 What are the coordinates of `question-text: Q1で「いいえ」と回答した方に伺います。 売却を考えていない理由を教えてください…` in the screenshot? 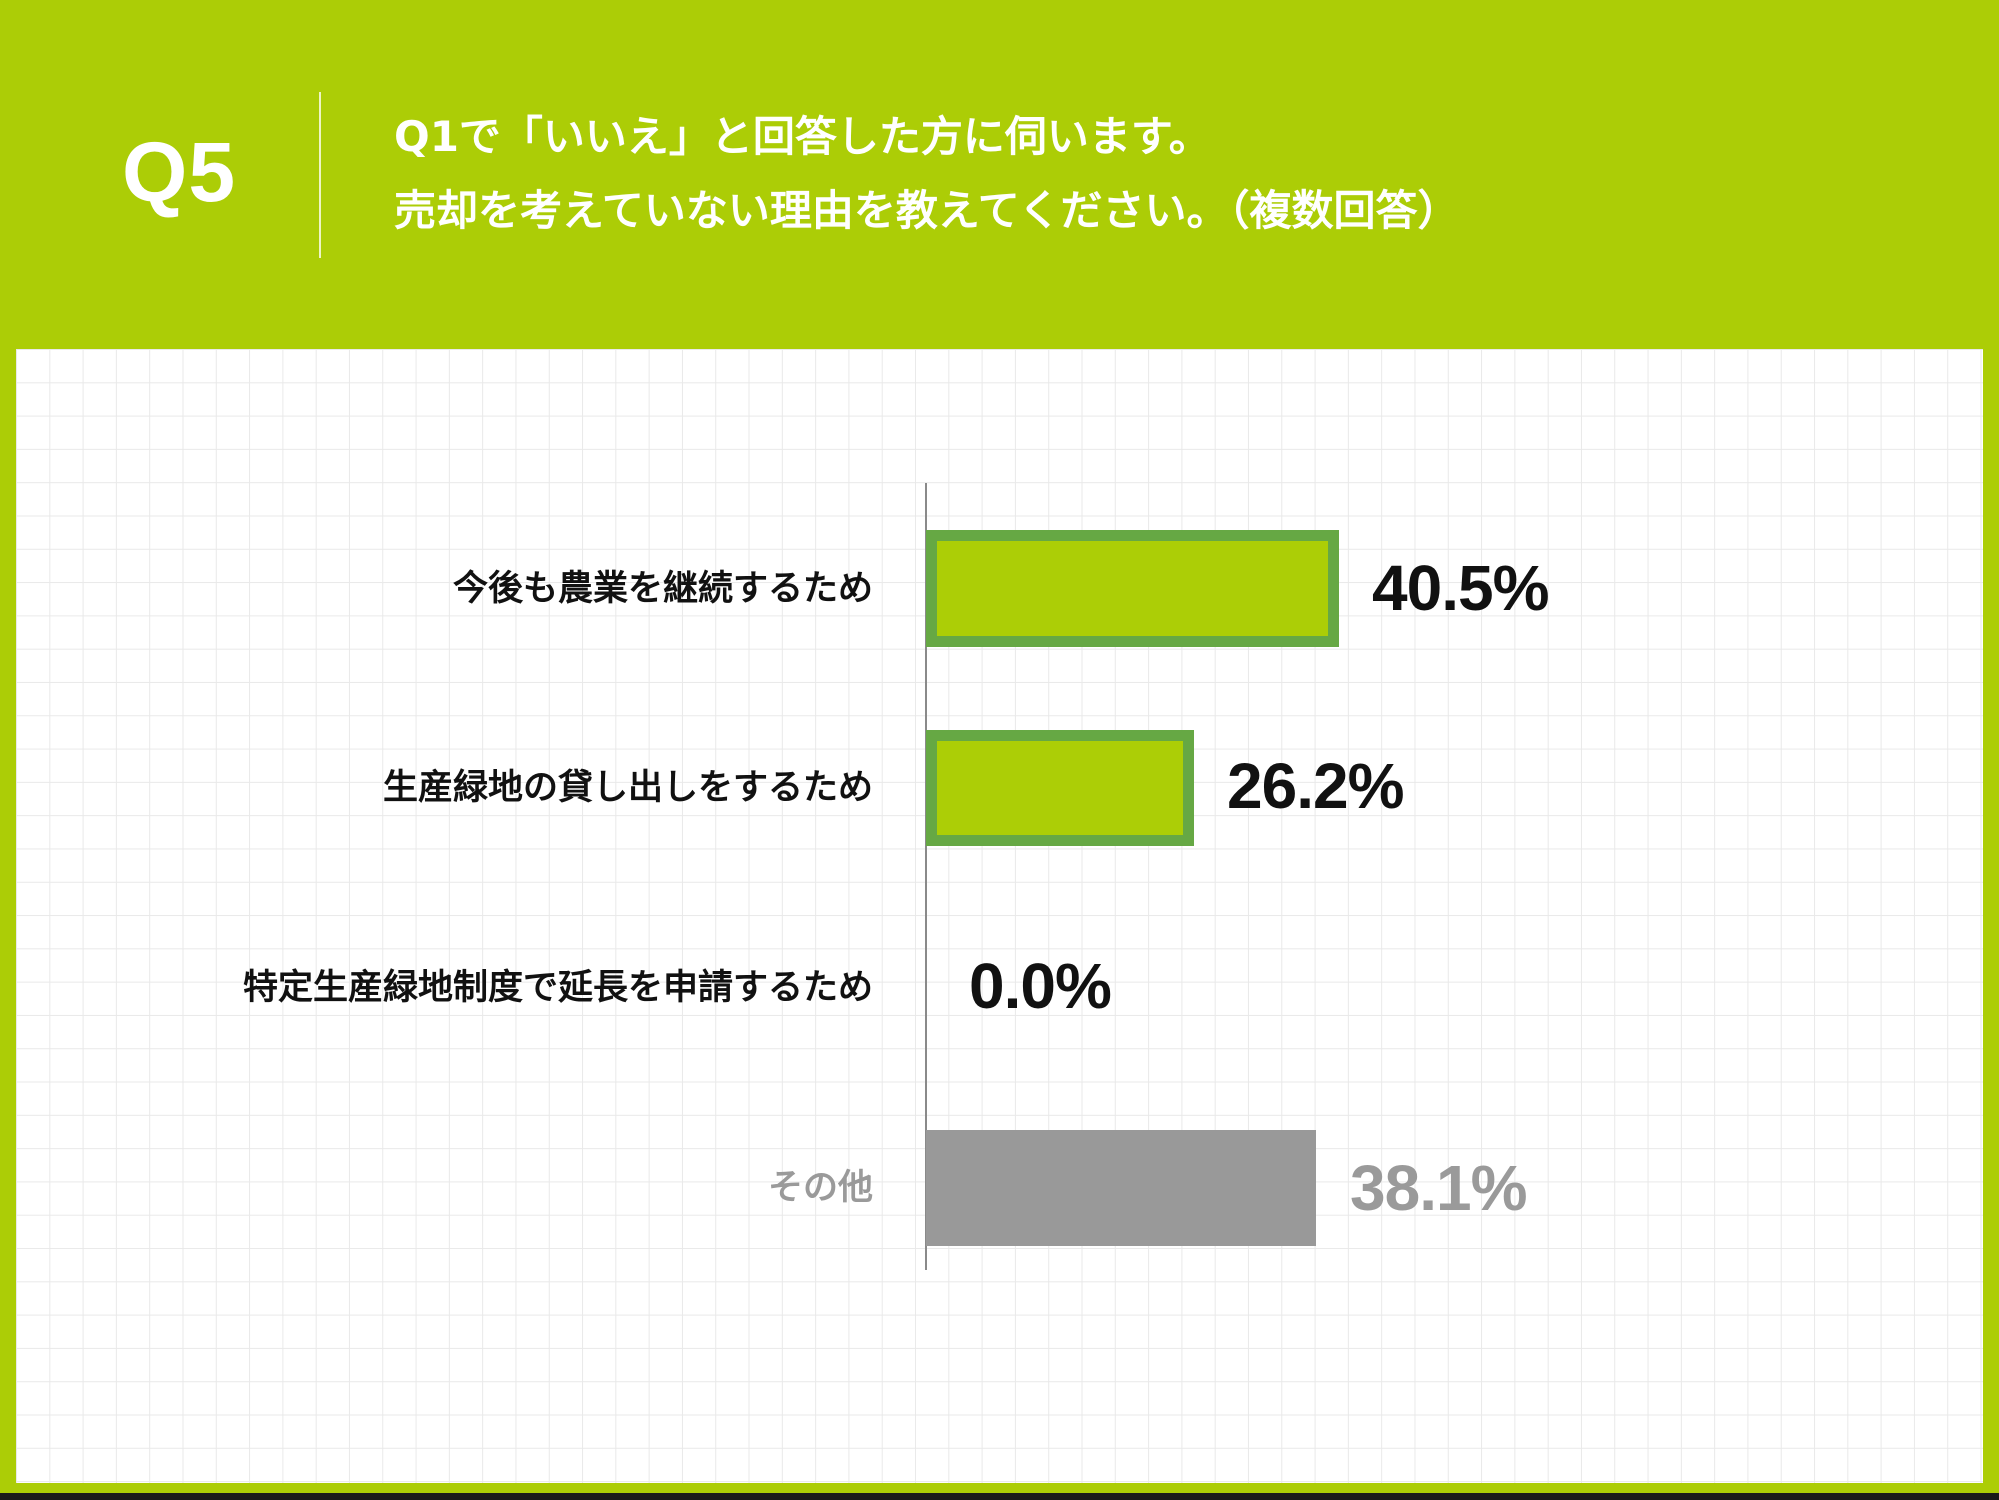 It's located at (927, 174).